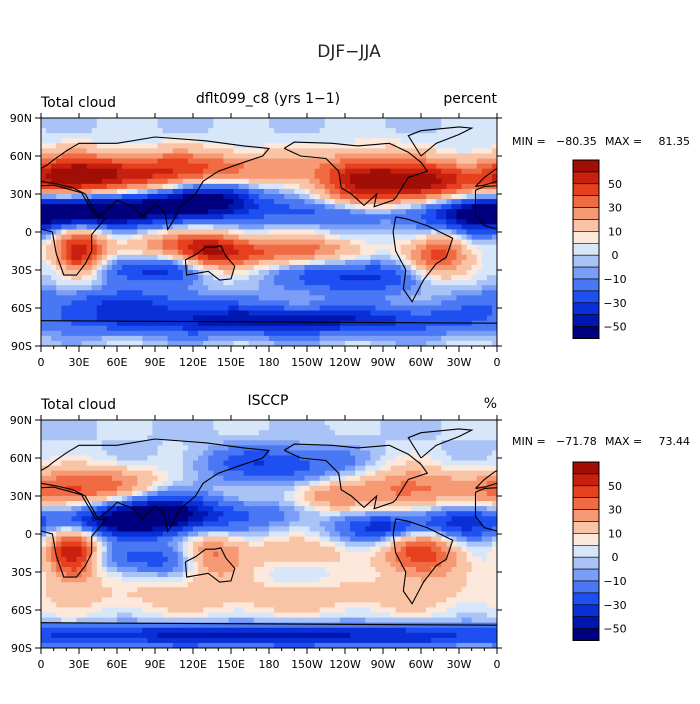 The width and height of the screenshot is (700, 704). I want to click on min-value: −80.35, so click(576, 141).